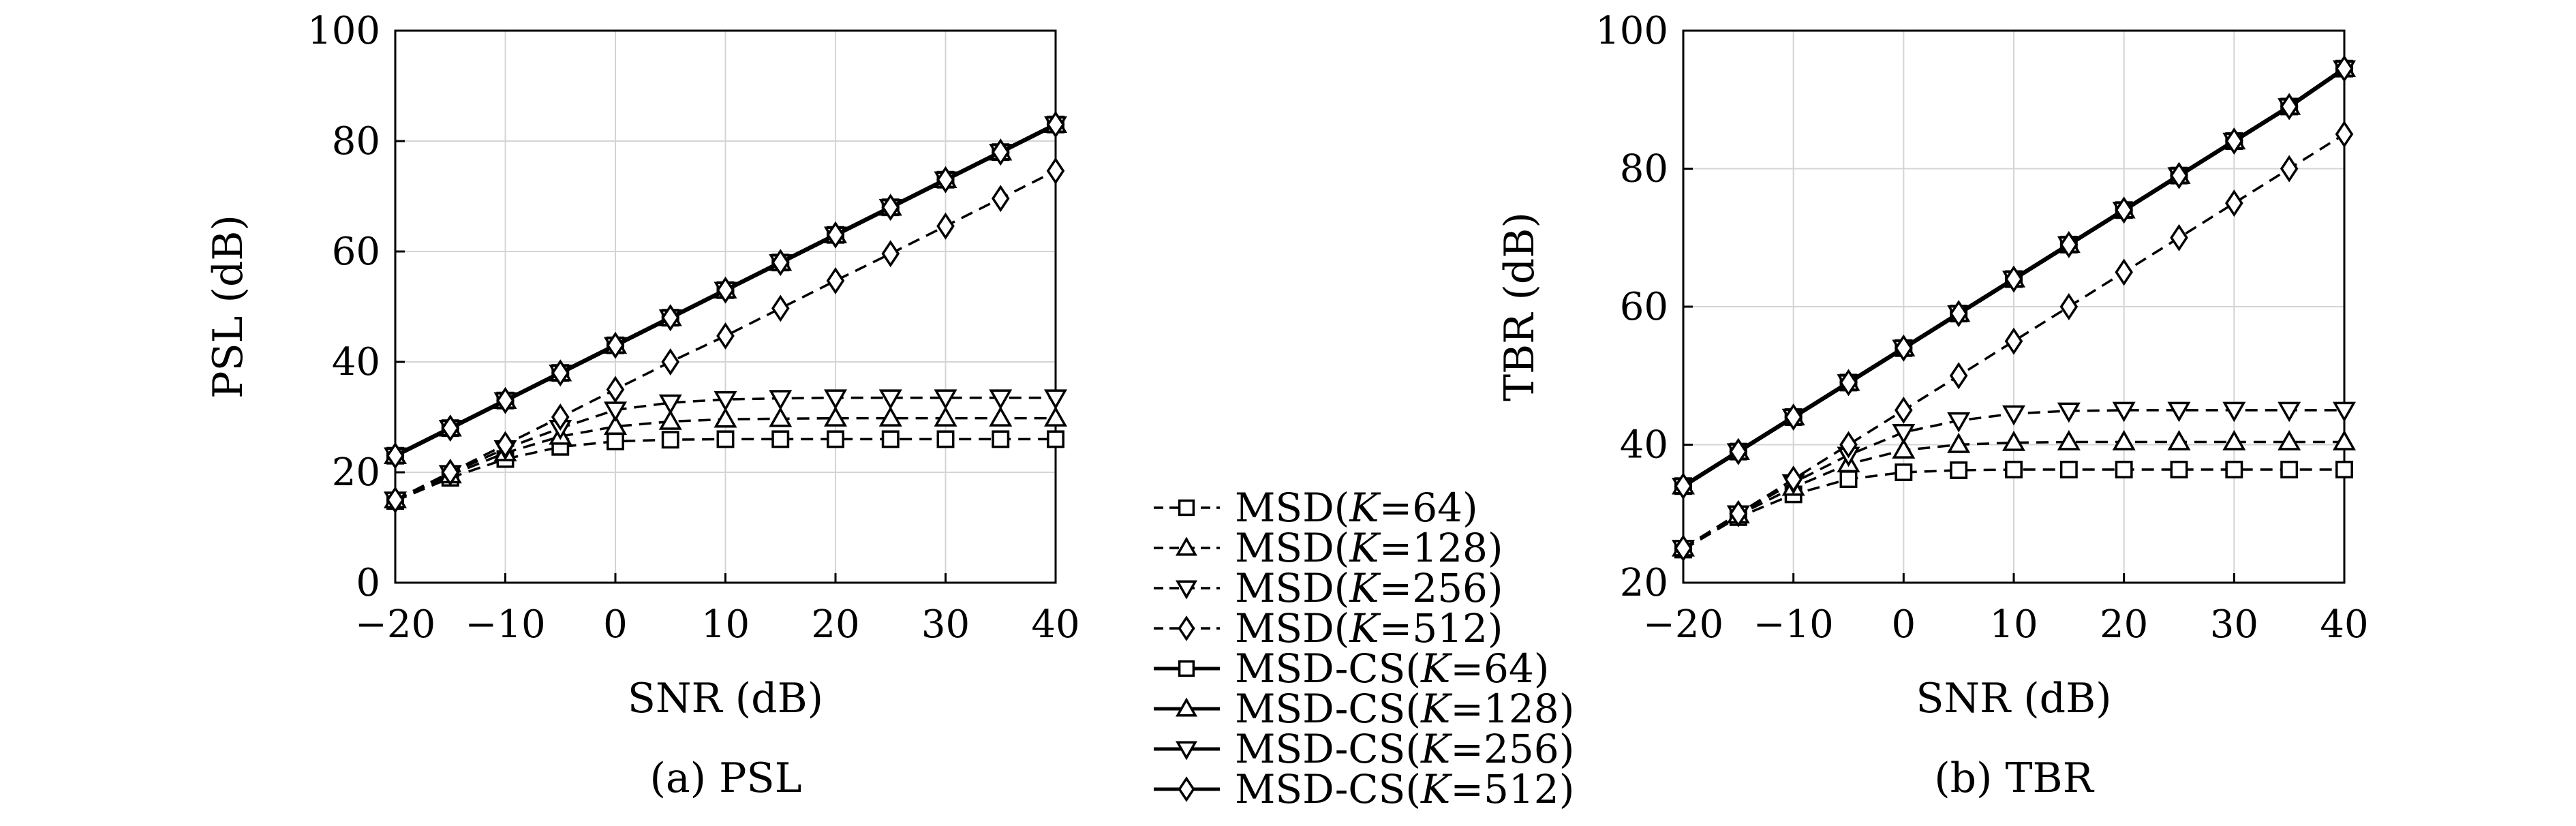  Describe the element at coordinates (1512, 709) in the screenshot. I see `legend-label-suffix: =128)` at that location.